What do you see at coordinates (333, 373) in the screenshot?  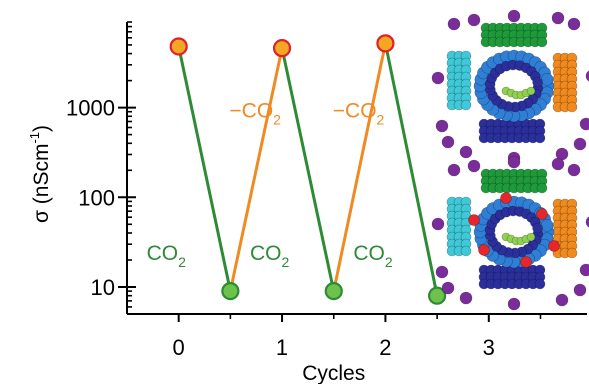 I see `x-axis-title: Cycles` at bounding box center [333, 373].